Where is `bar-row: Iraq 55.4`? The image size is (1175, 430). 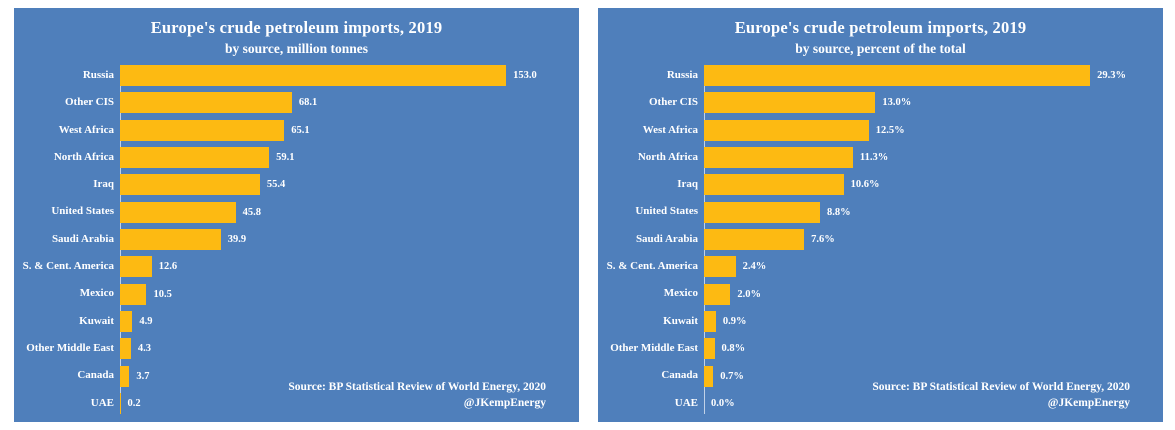
bar-row: Iraq 55.4 is located at coordinates (291, 184).